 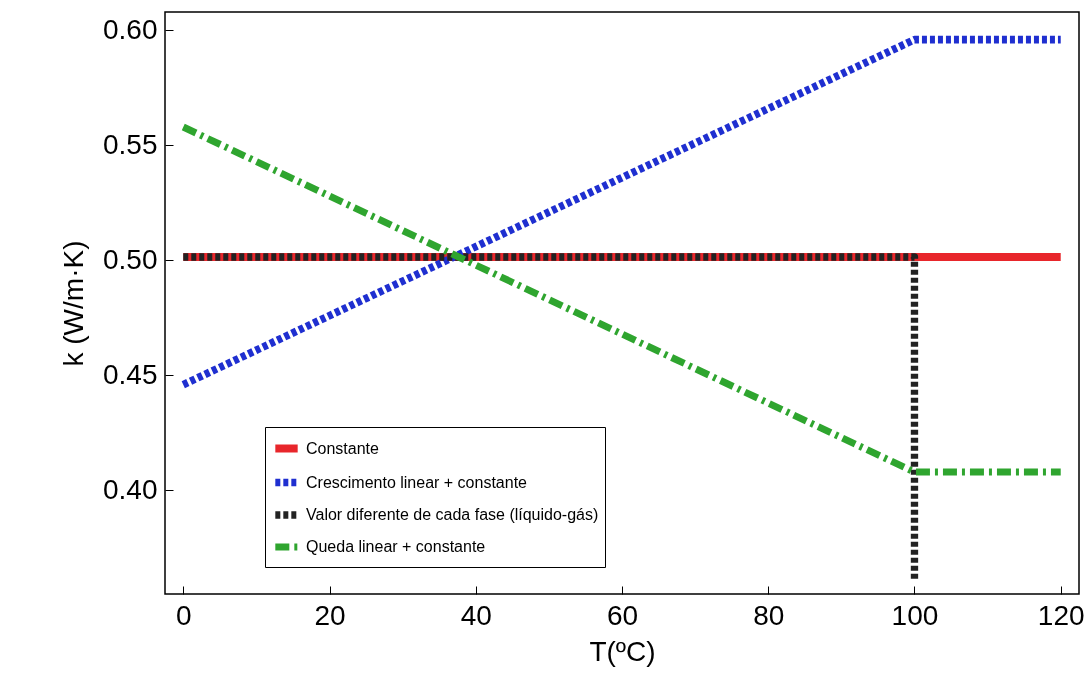 What do you see at coordinates (1061, 615) in the screenshot?
I see `x-tick-label: 120` at bounding box center [1061, 615].